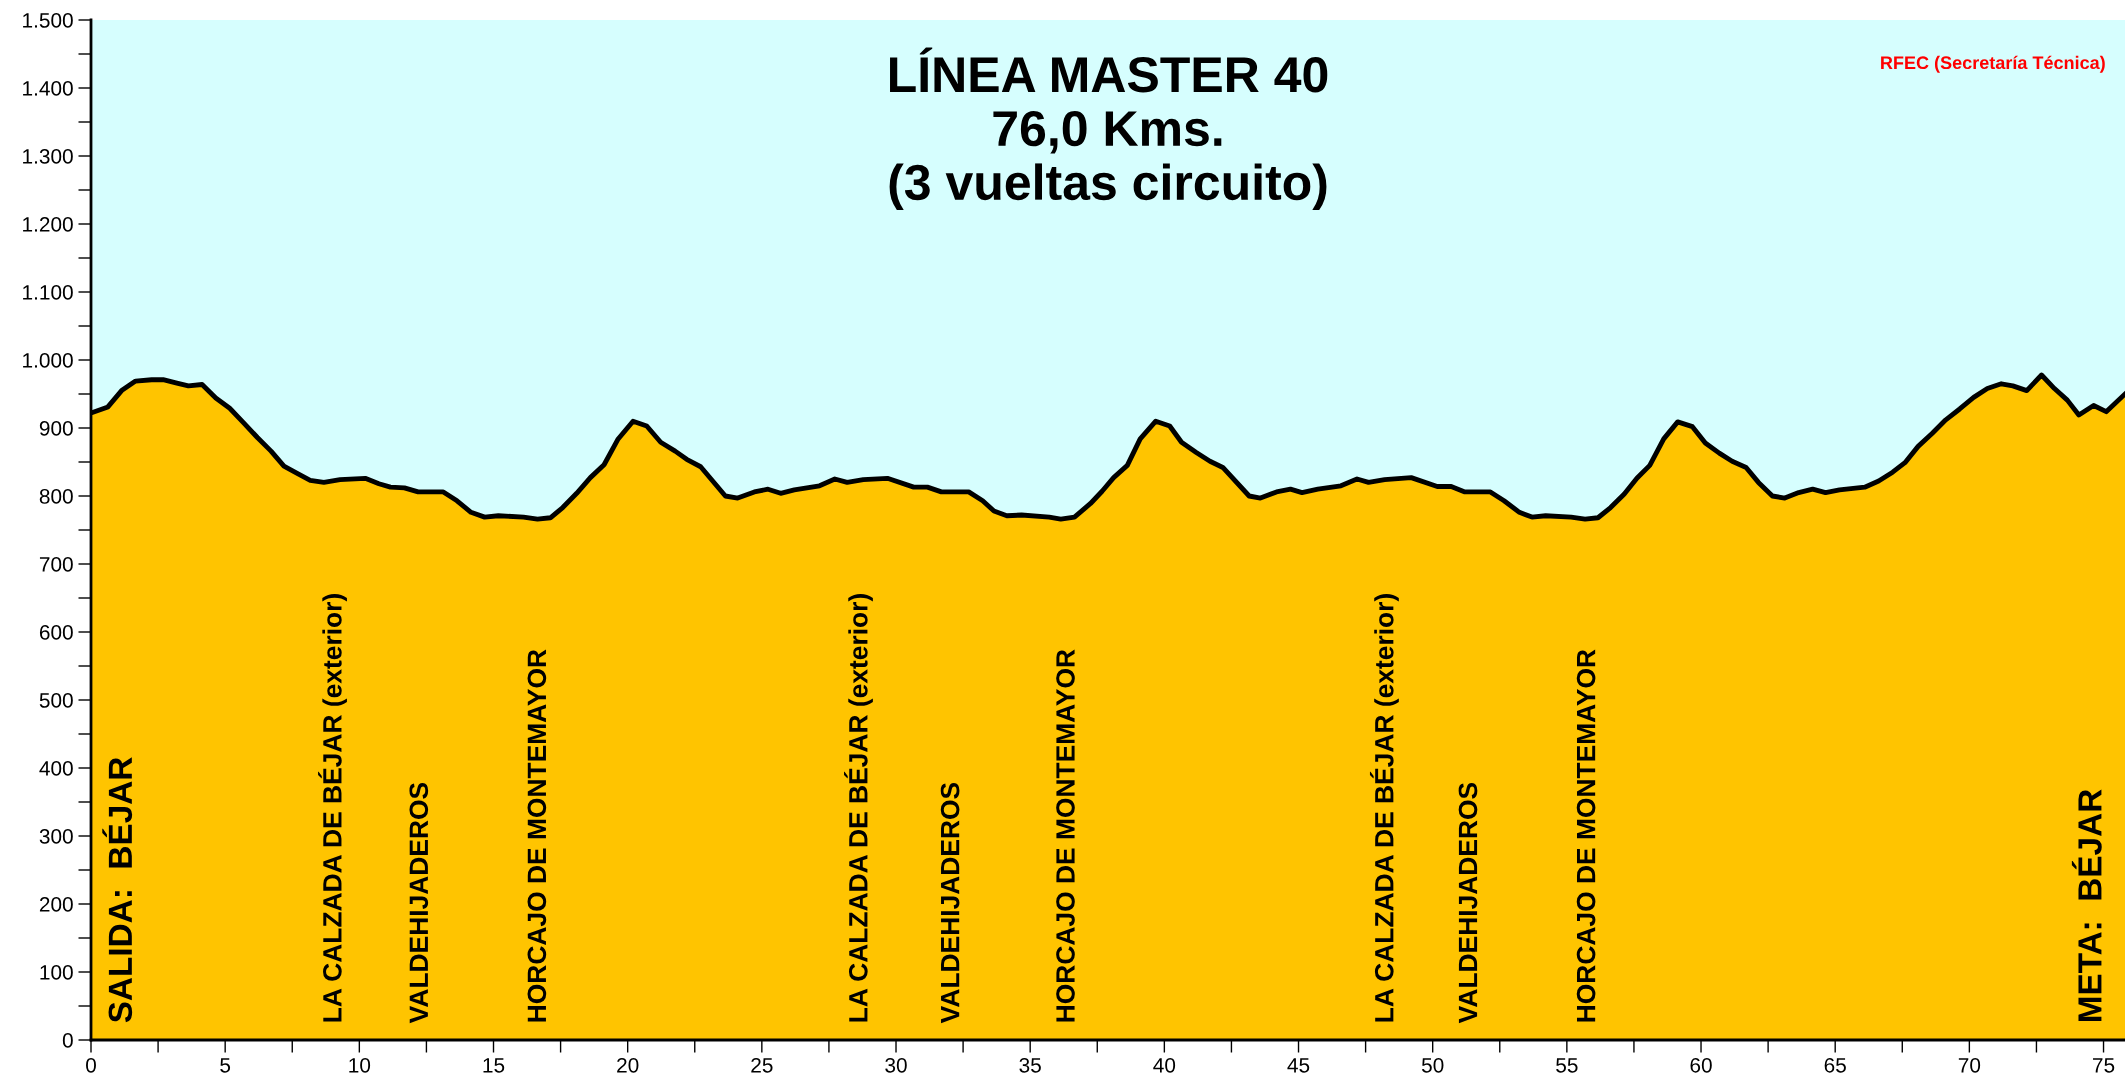  I want to click on x-tick-label: 10, so click(360, 1065).